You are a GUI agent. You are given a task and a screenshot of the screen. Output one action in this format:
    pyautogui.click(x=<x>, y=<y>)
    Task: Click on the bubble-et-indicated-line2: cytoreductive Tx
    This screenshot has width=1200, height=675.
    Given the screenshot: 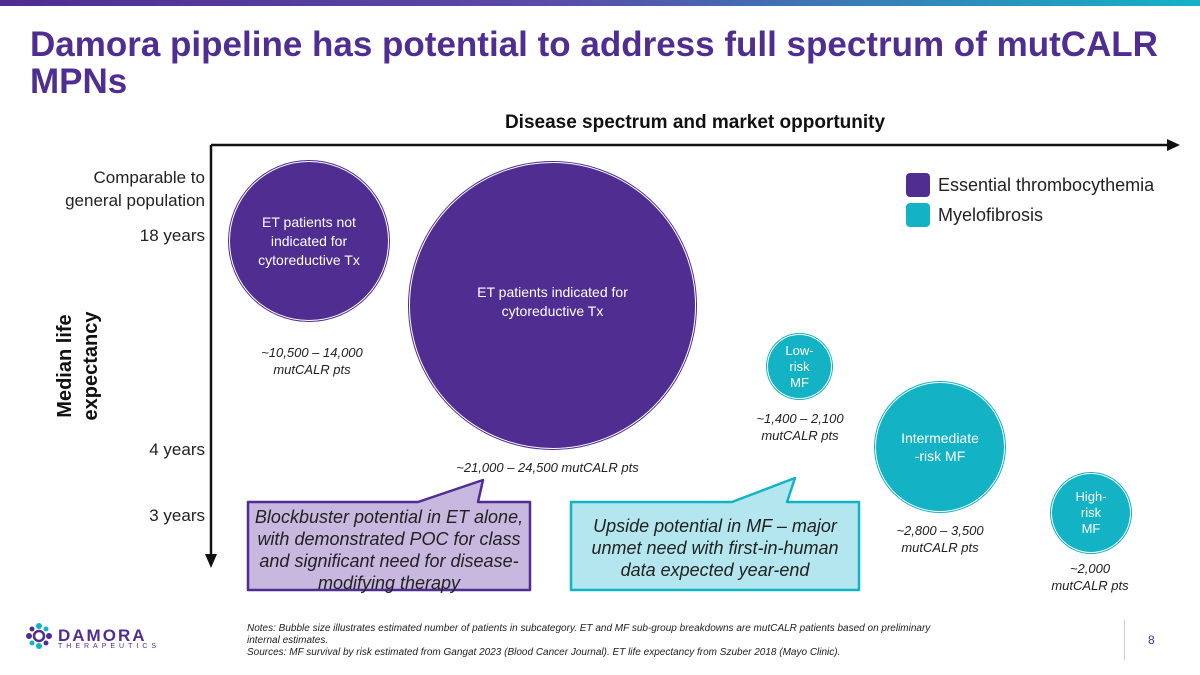 What is the action you would take?
    pyautogui.click(x=552, y=310)
    